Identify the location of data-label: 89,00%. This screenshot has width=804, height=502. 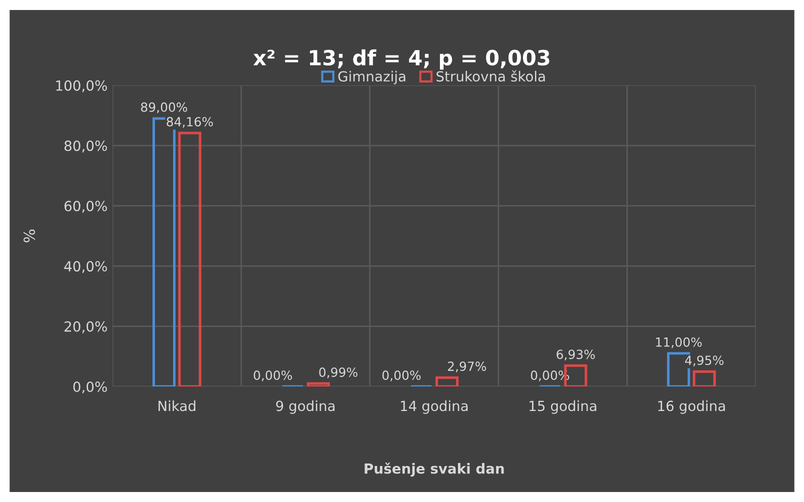
(164, 108).